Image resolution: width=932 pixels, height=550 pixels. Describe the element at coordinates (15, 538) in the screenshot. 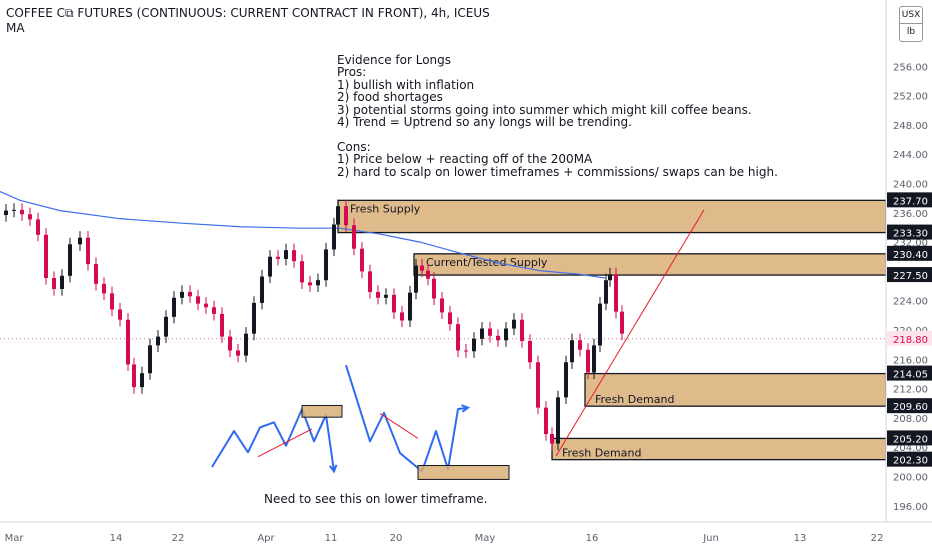

I see `time-tick-label: Mar` at that location.